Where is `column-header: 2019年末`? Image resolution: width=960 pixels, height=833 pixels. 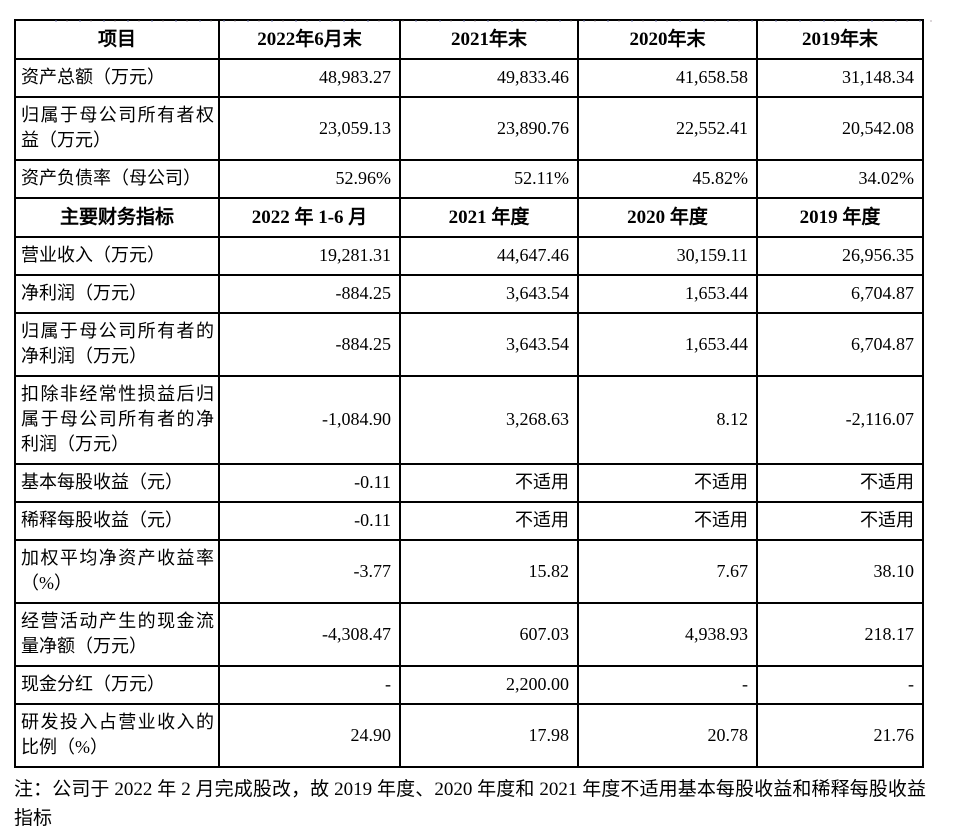 column-header: 2019年末 is located at coordinates (840, 39).